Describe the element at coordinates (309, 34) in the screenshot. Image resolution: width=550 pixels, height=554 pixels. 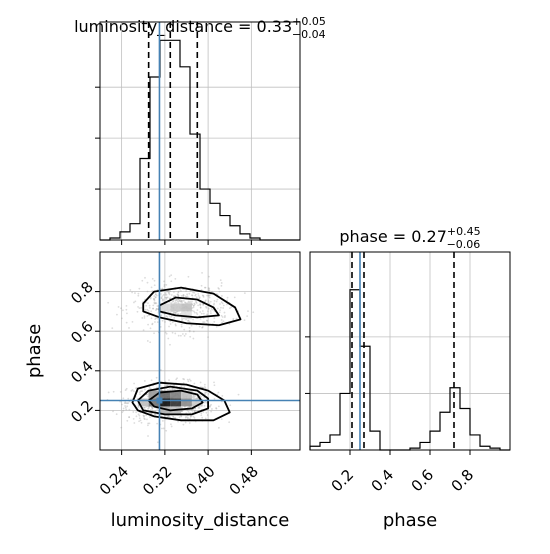
I see `title-luminosity-distance-minus: −0.04` at that location.